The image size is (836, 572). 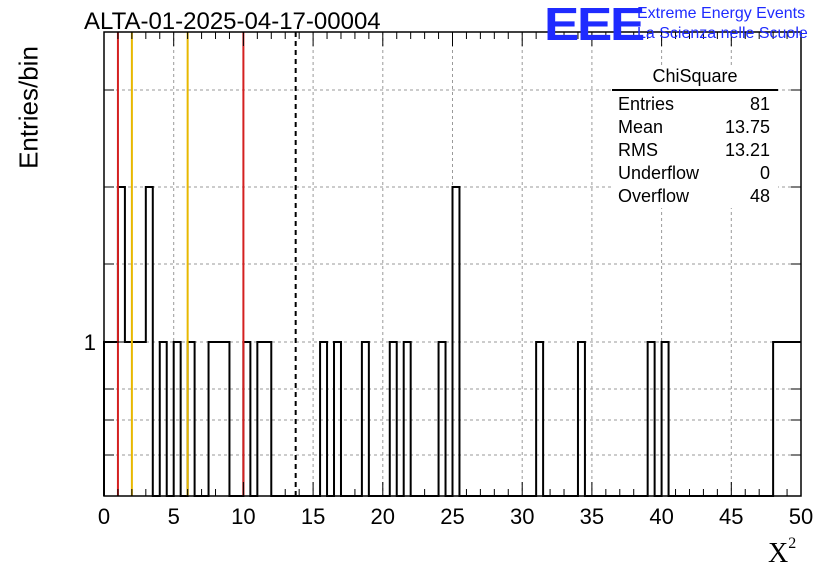 I want to click on branding-line-2: La Scienza nelle Scuole, so click(x=722, y=33).